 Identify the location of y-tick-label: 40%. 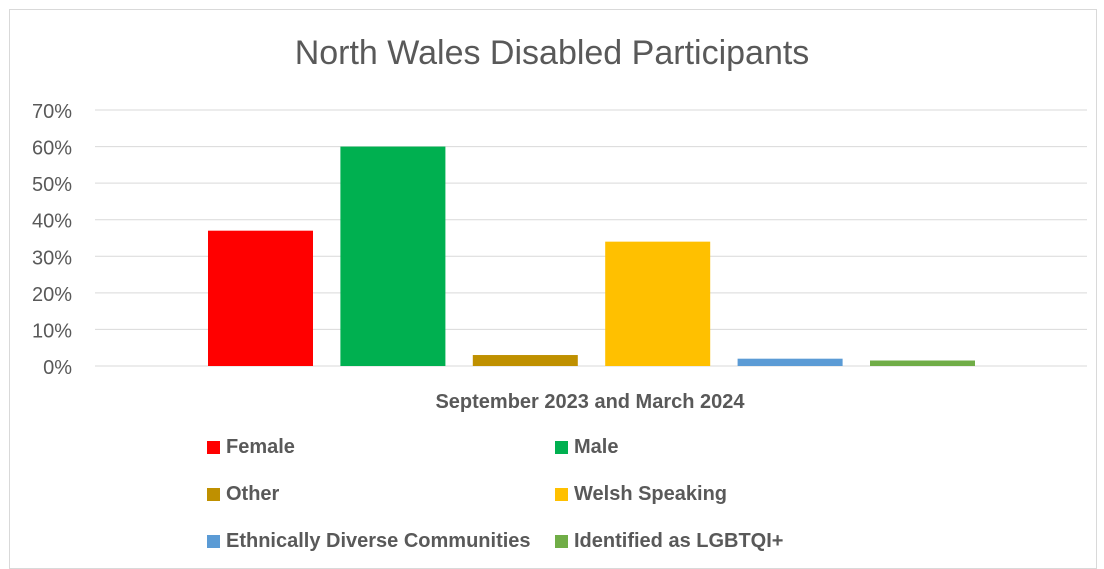
(52, 222).